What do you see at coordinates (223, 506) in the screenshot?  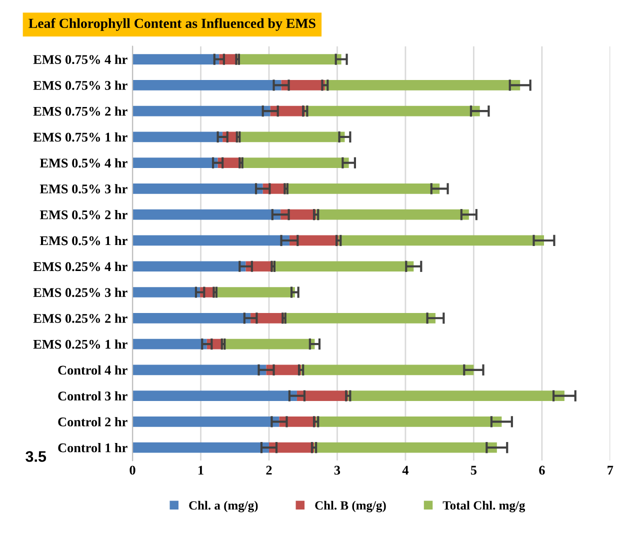 I see `legend-label: Chl. a (mg/g)` at bounding box center [223, 506].